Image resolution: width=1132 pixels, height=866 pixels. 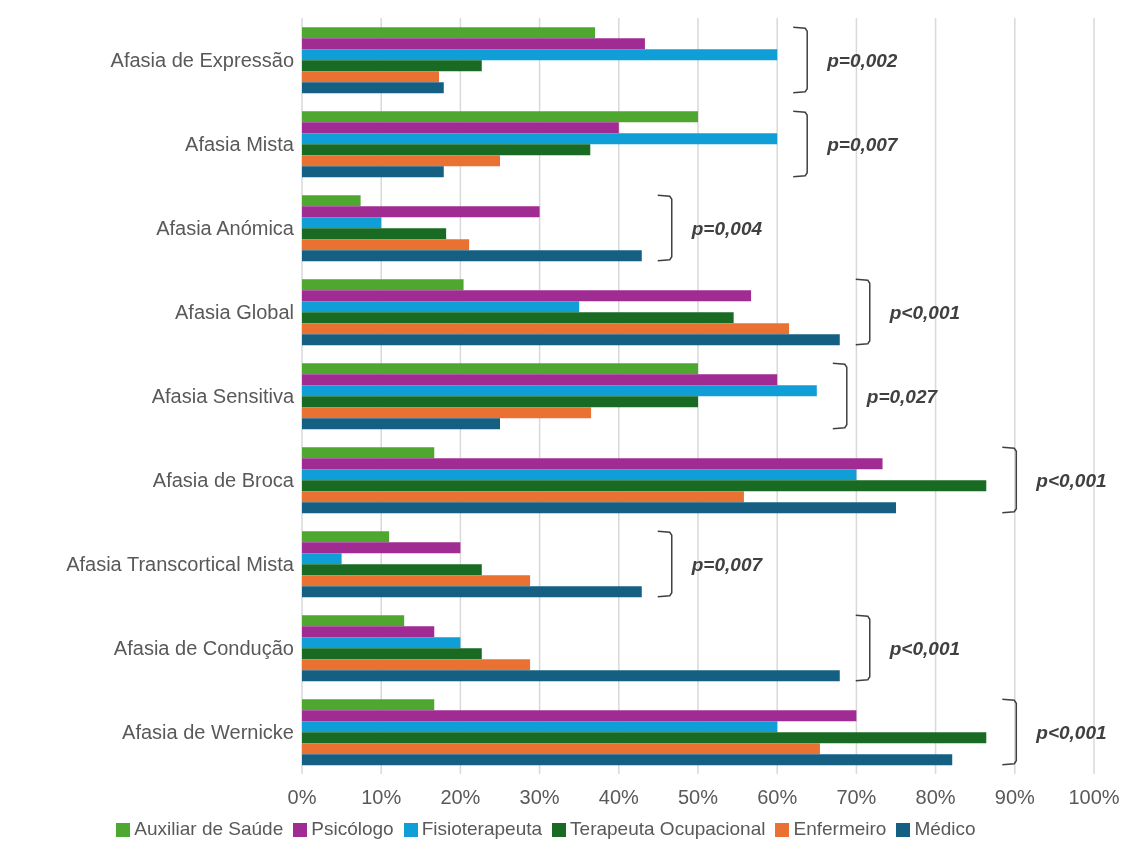 I want to click on annotation: p=0,002, so click(x=862, y=60).